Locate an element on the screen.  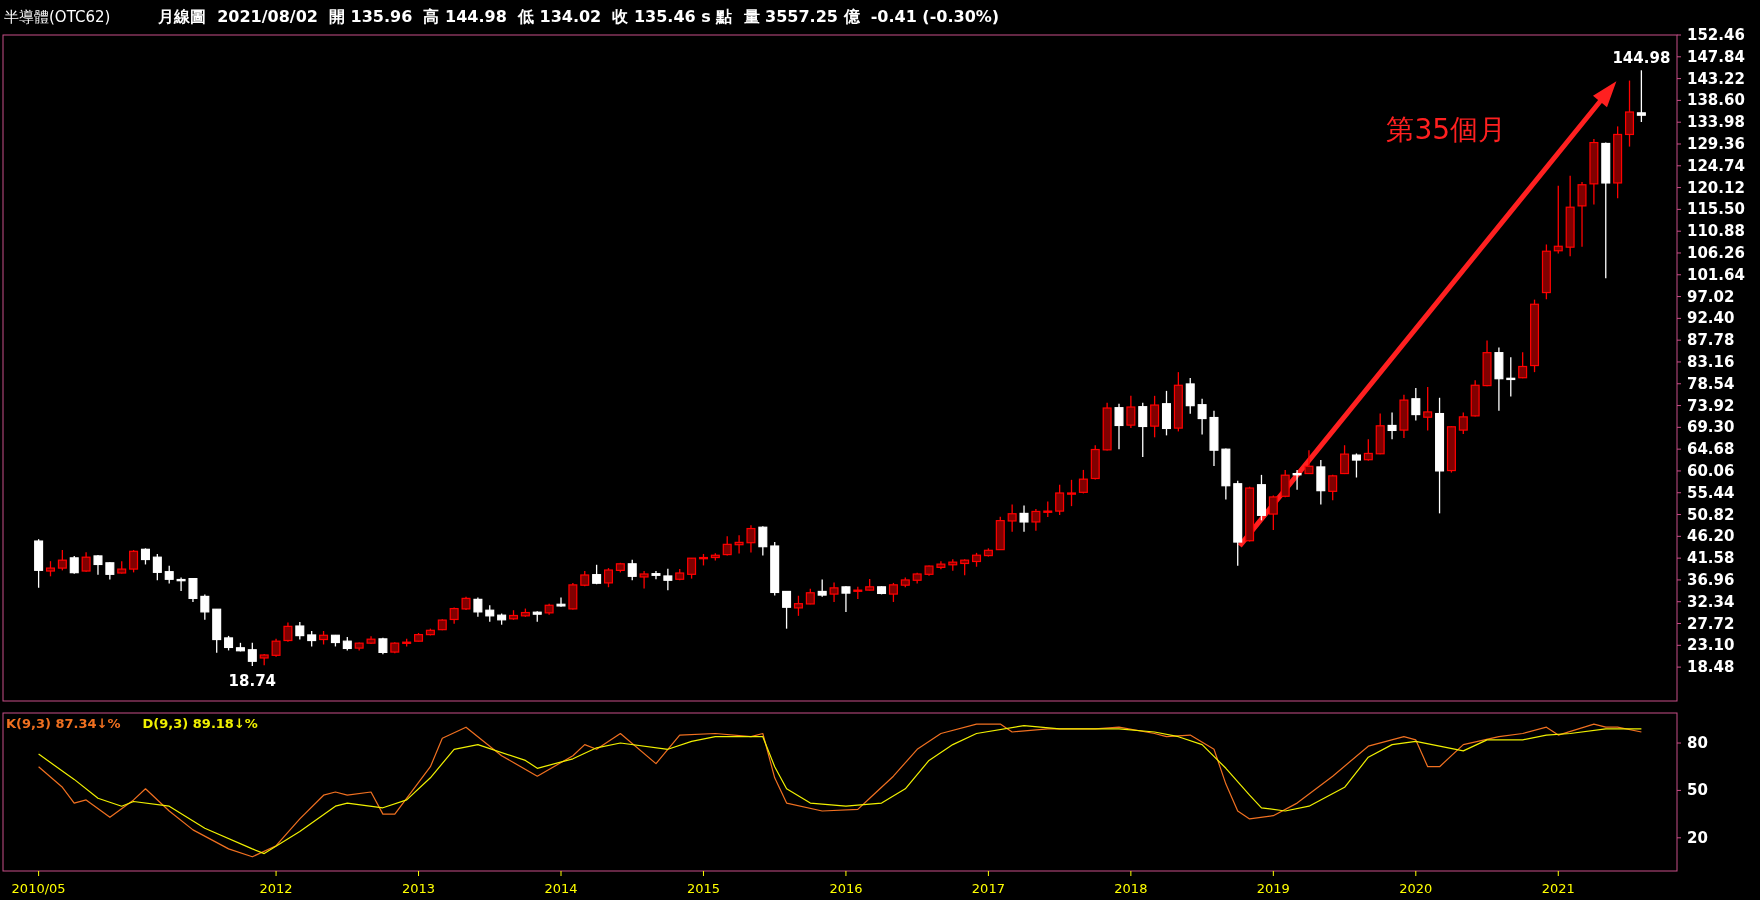
y-tick-label: 152.46 is located at coordinates (1716, 35).